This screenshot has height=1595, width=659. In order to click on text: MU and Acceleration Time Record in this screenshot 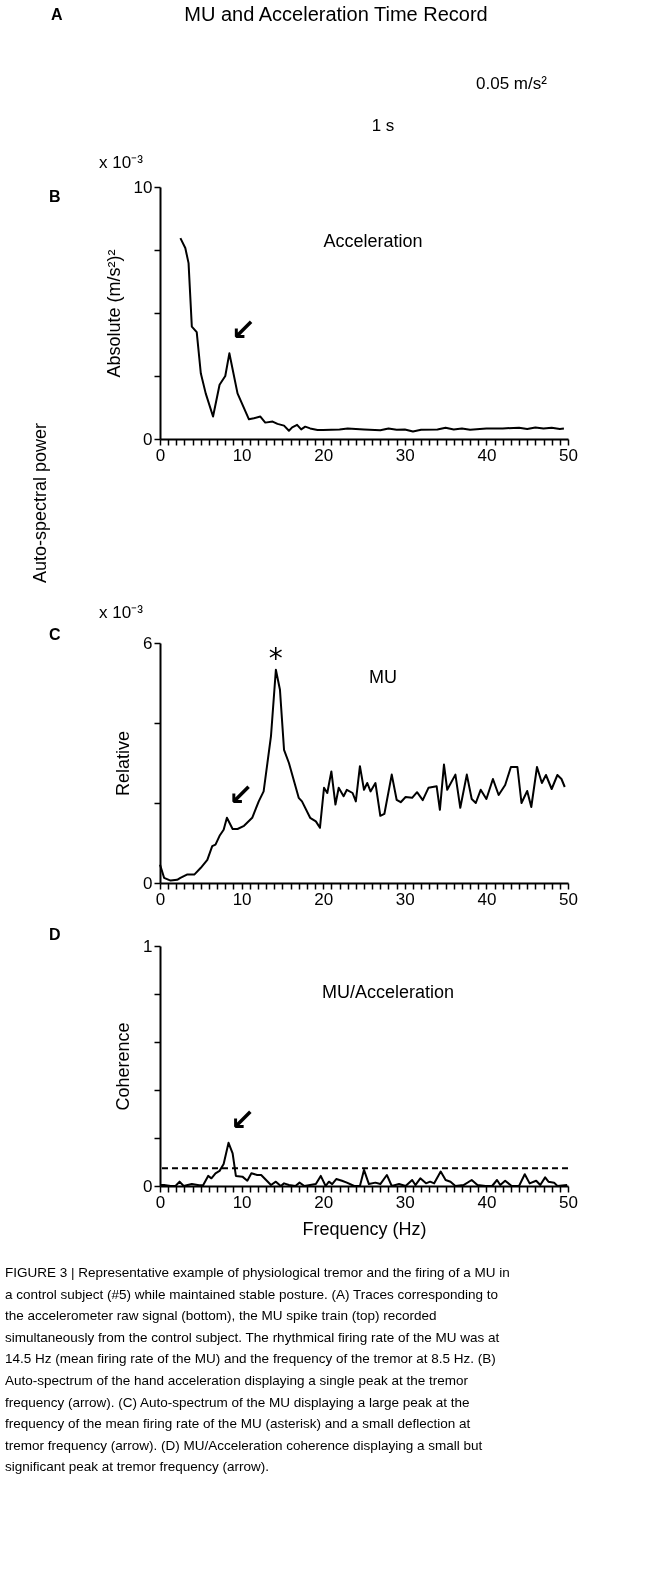, I will do `click(336, 14)`.